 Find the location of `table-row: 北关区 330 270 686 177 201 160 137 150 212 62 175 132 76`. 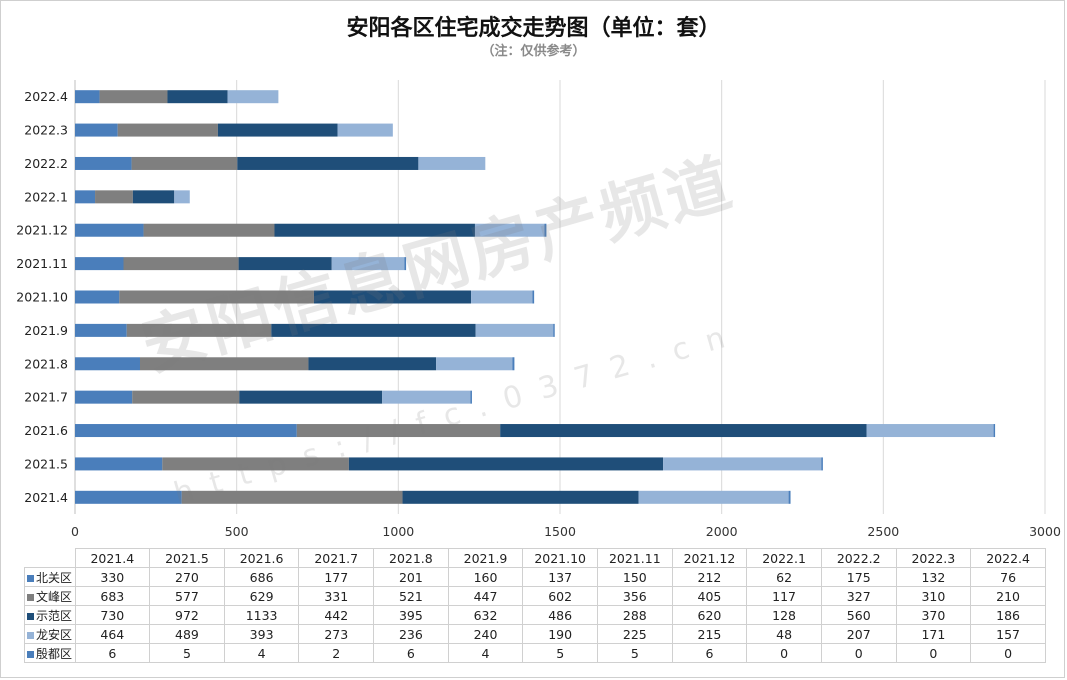

table-row: 北关区 330 270 686 177 201 160 137 150 212 62 175 132 76 is located at coordinates (535, 577).